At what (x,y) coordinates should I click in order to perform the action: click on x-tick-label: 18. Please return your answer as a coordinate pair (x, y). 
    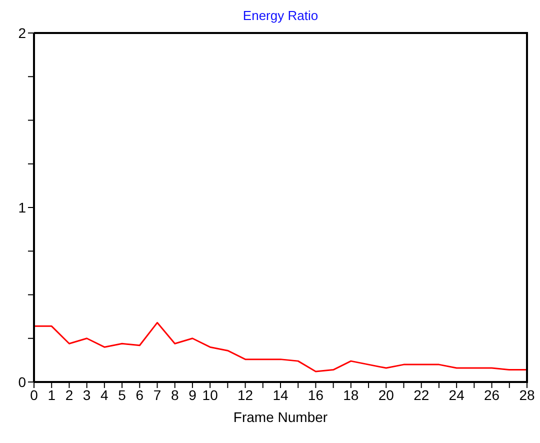
    Looking at the image, I should click on (351, 394).